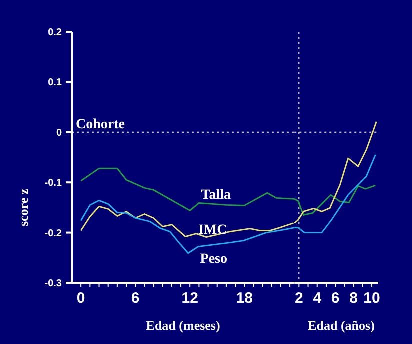 This screenshot has height=344, width=412. What do you see at coordinates (244, 298) in the screenshot?
I see `x-tick-label: 18` at bounding box center [244, 298].